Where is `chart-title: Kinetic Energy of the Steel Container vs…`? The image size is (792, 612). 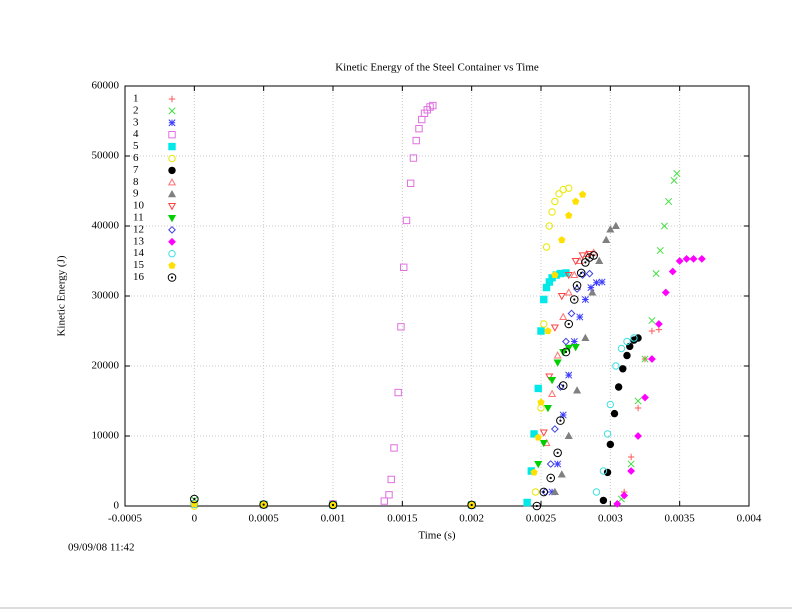
chart-title: Kinetic Energy of the Steel Container vs… is located at coordinates (437, 68).